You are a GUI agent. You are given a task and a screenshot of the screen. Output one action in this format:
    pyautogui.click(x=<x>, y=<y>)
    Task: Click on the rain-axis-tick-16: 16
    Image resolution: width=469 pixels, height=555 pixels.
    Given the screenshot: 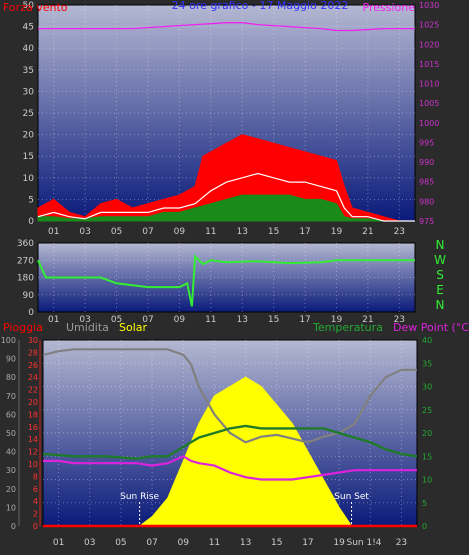 What is the action you would take?
    pyautogui.click(x=33, y=427)
    